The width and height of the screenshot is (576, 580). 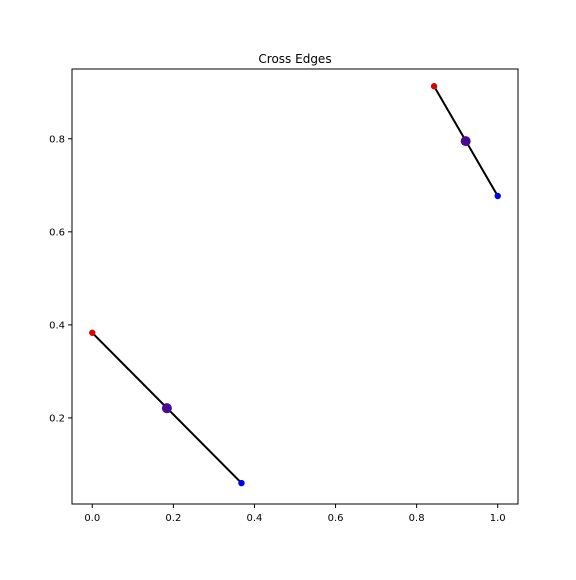 What do you see at coordinates (255, 518) in the screenshot?
I see `x-tick-label: 0.4` at bounding box center [255, 518].